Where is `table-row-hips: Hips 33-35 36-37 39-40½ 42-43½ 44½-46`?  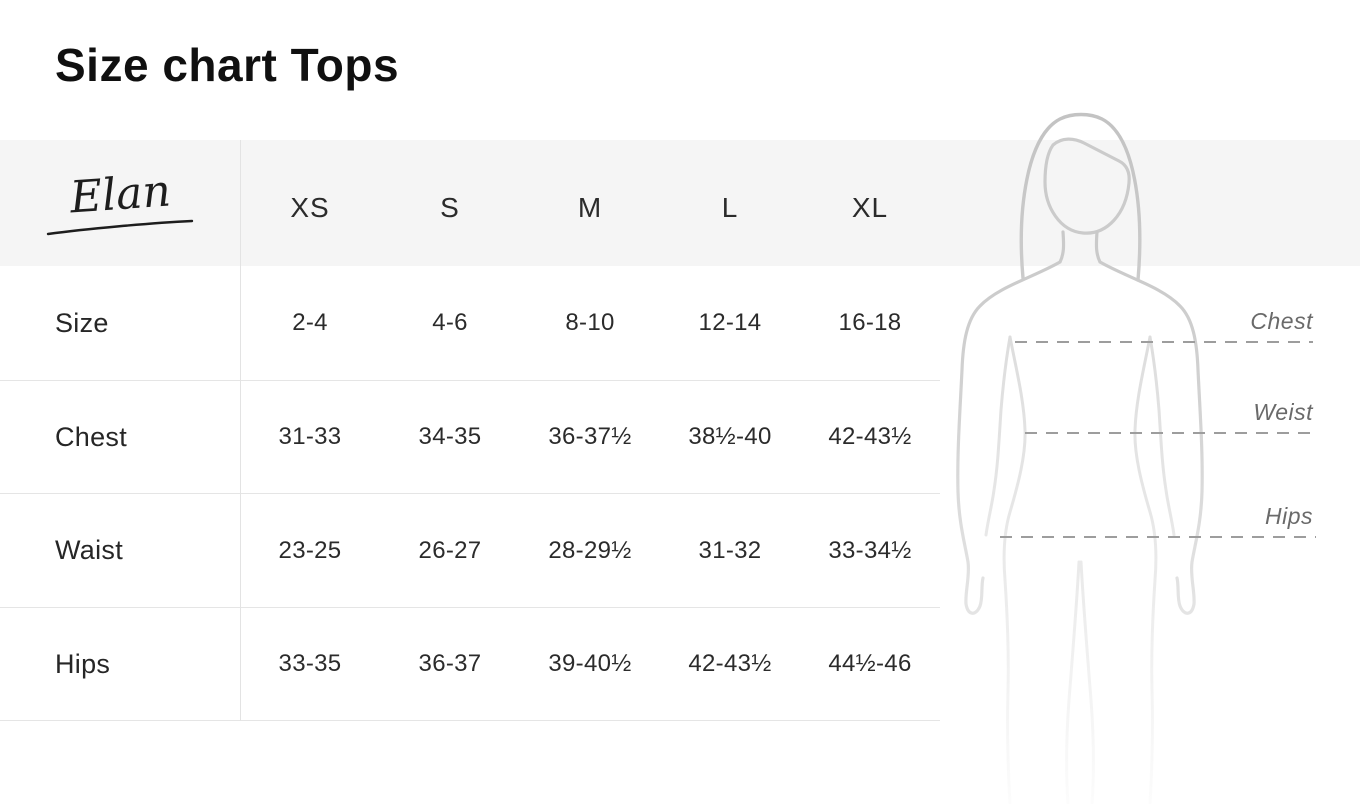 table-row-hips: Hips 33-35 36-37 39-40½ 42-43½ 44½-46 is located at coordinates (470, 664).